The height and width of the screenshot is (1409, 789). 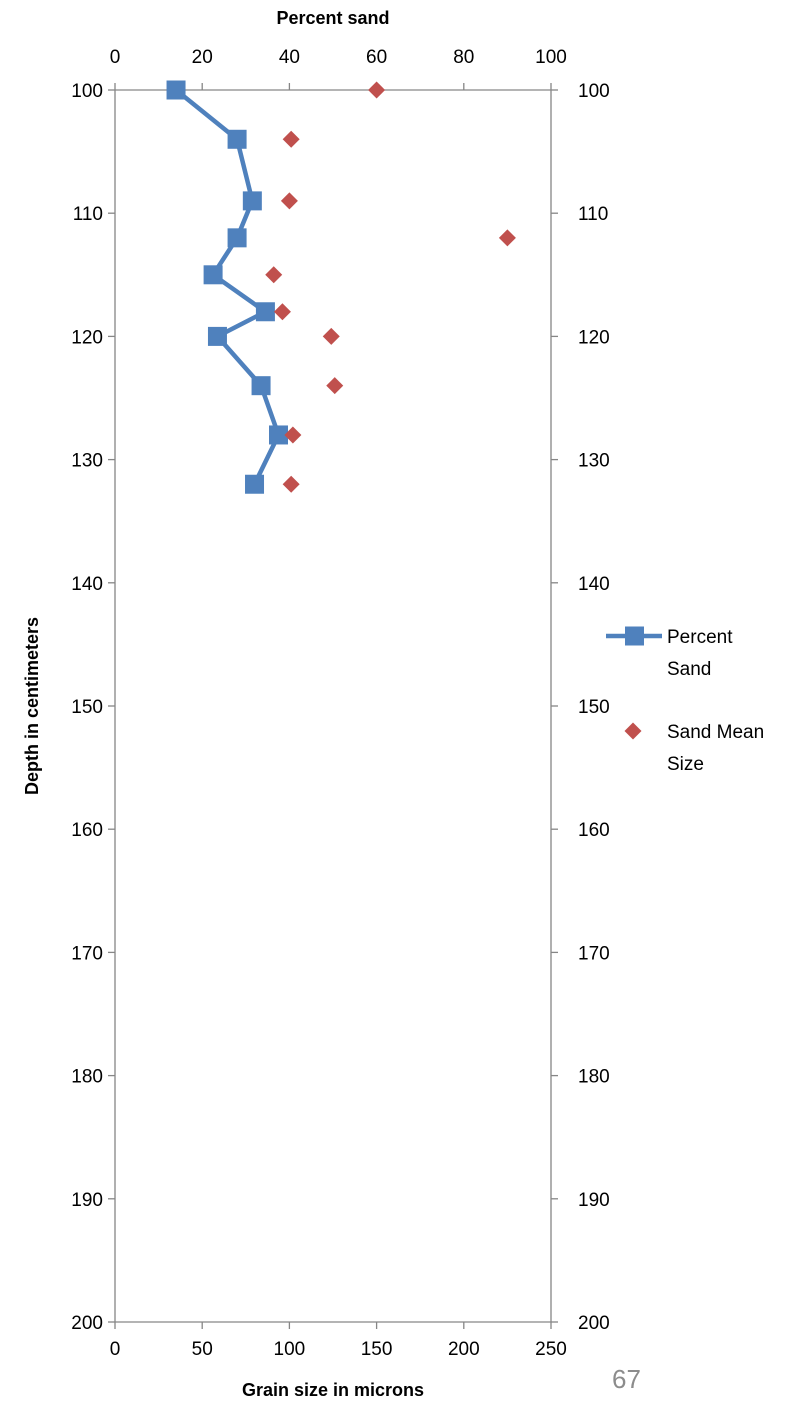 What do you see at coordinates (202, 57) in the screenshot?
I see `top-tick-label: 20` at bounding box center [202, 57].